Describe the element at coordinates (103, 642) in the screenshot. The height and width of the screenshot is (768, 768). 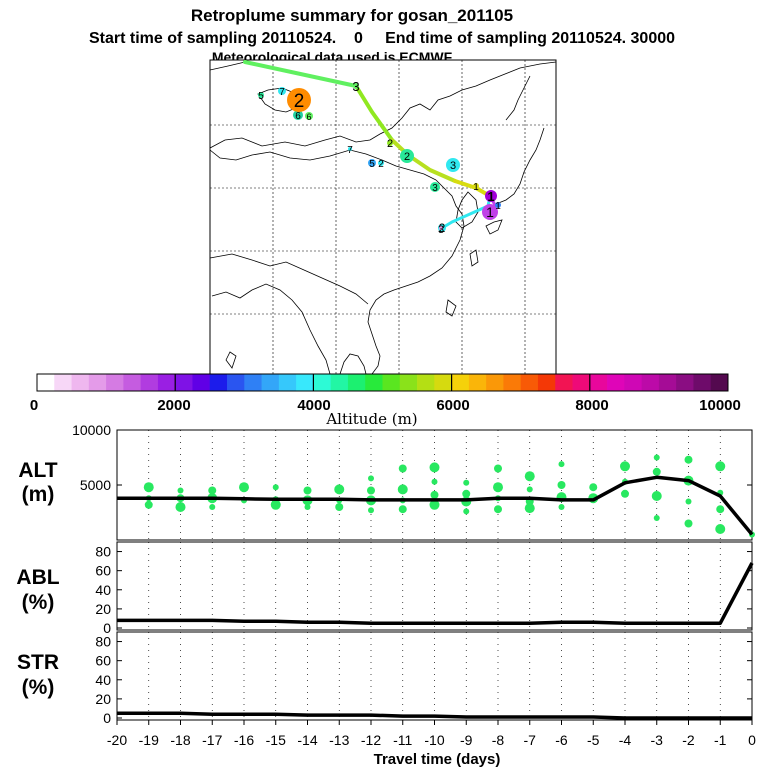
I see `y-tick-label: 80` at that location.